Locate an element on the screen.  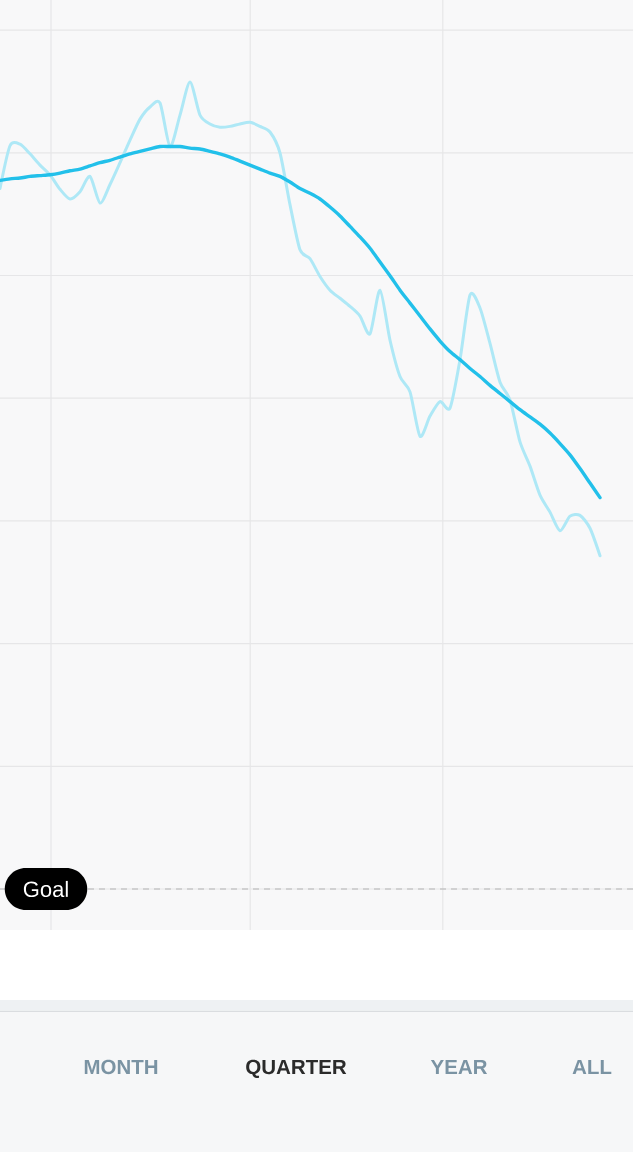
ref-line-label: Goal is located at coordinates (45, 889).